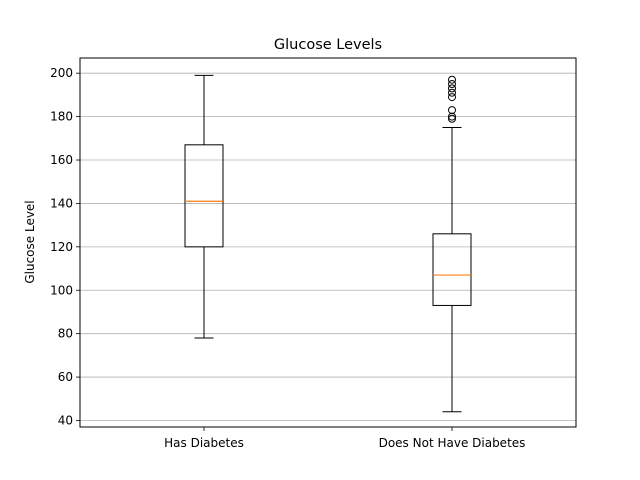 The image size is (640, 480). What do you see at coordinates (65, 334) in the screenshot?
I see `y-tick-label: 80` at bounding box center [65, 334].